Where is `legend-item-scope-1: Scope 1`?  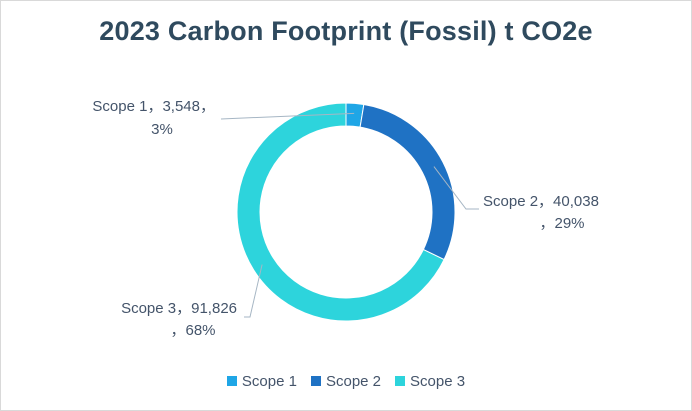
legend-item-scope-1: Scope 1 is located at coordinates (261, 381).